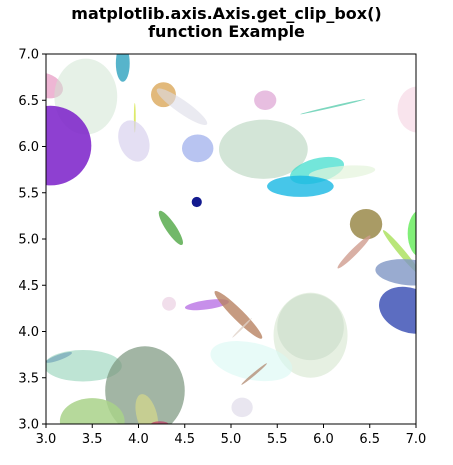 Image resolution: width=453 pixels, height=465 pixels. Describe the element at coordinates (184, 439) in the screenshot. I see `x-tick-label-3: 4.5` at that location.